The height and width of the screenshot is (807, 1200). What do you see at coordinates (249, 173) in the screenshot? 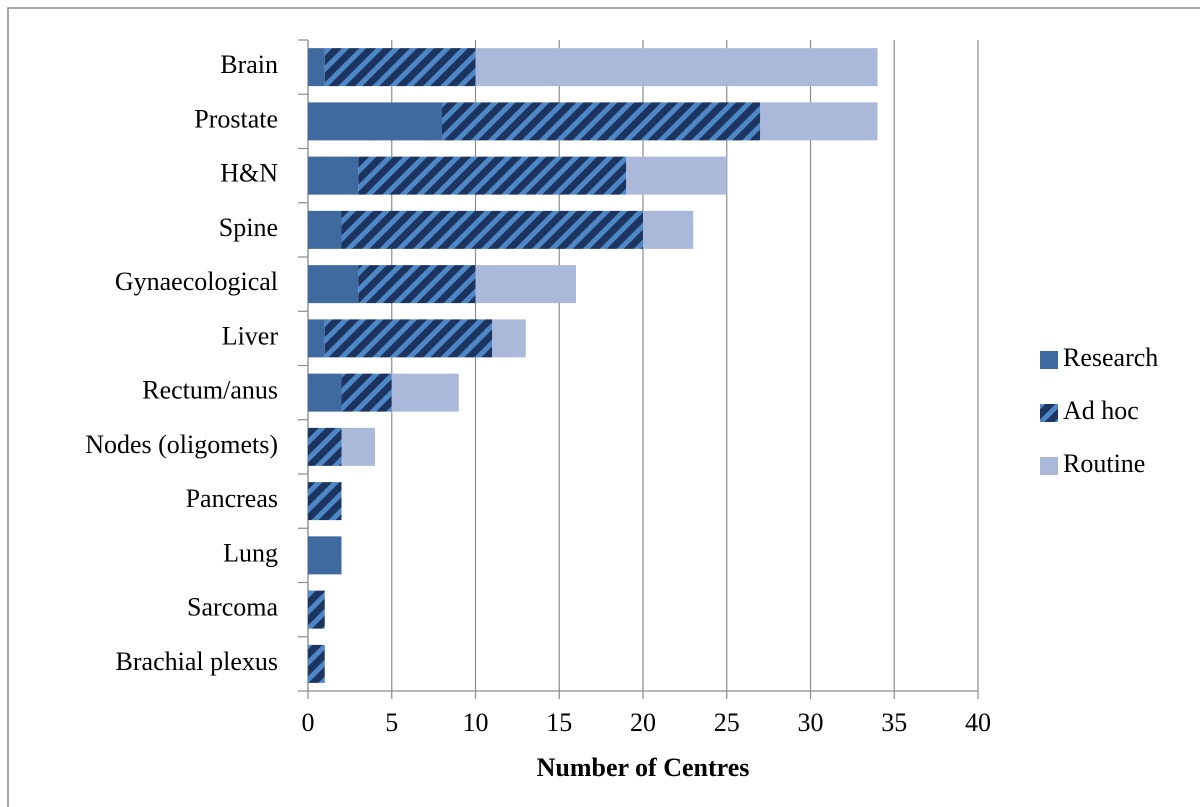
I see `y-tick-label: H&N` at bounding box center [249, 173].